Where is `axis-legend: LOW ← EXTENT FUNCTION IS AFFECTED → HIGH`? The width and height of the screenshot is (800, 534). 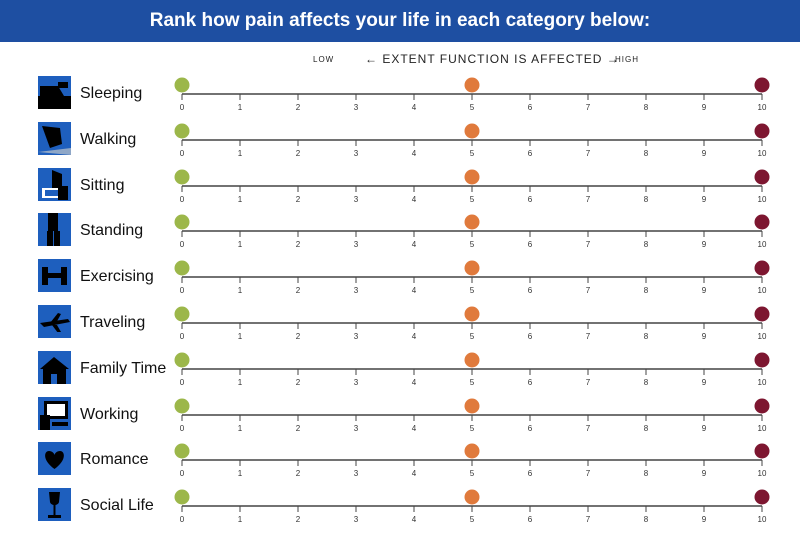 axis-legend: LOW ← EXTENT FUNCTION IS AFFECTED → HIGH is located at coordinates (475, 60).